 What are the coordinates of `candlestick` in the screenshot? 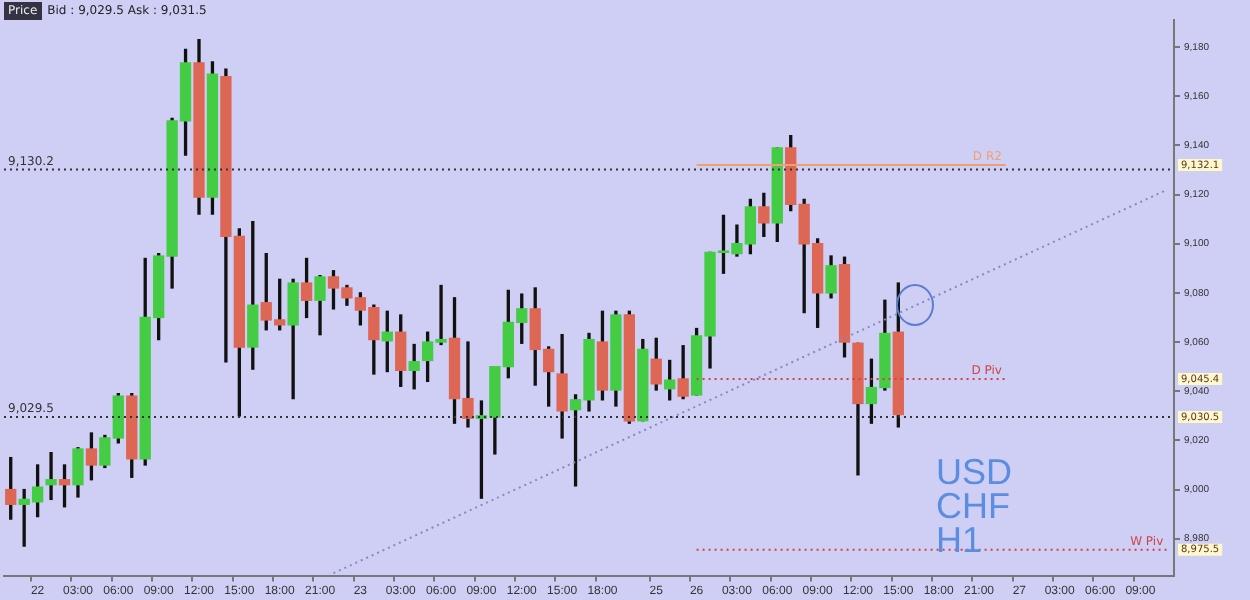 It's located at (51, 476).